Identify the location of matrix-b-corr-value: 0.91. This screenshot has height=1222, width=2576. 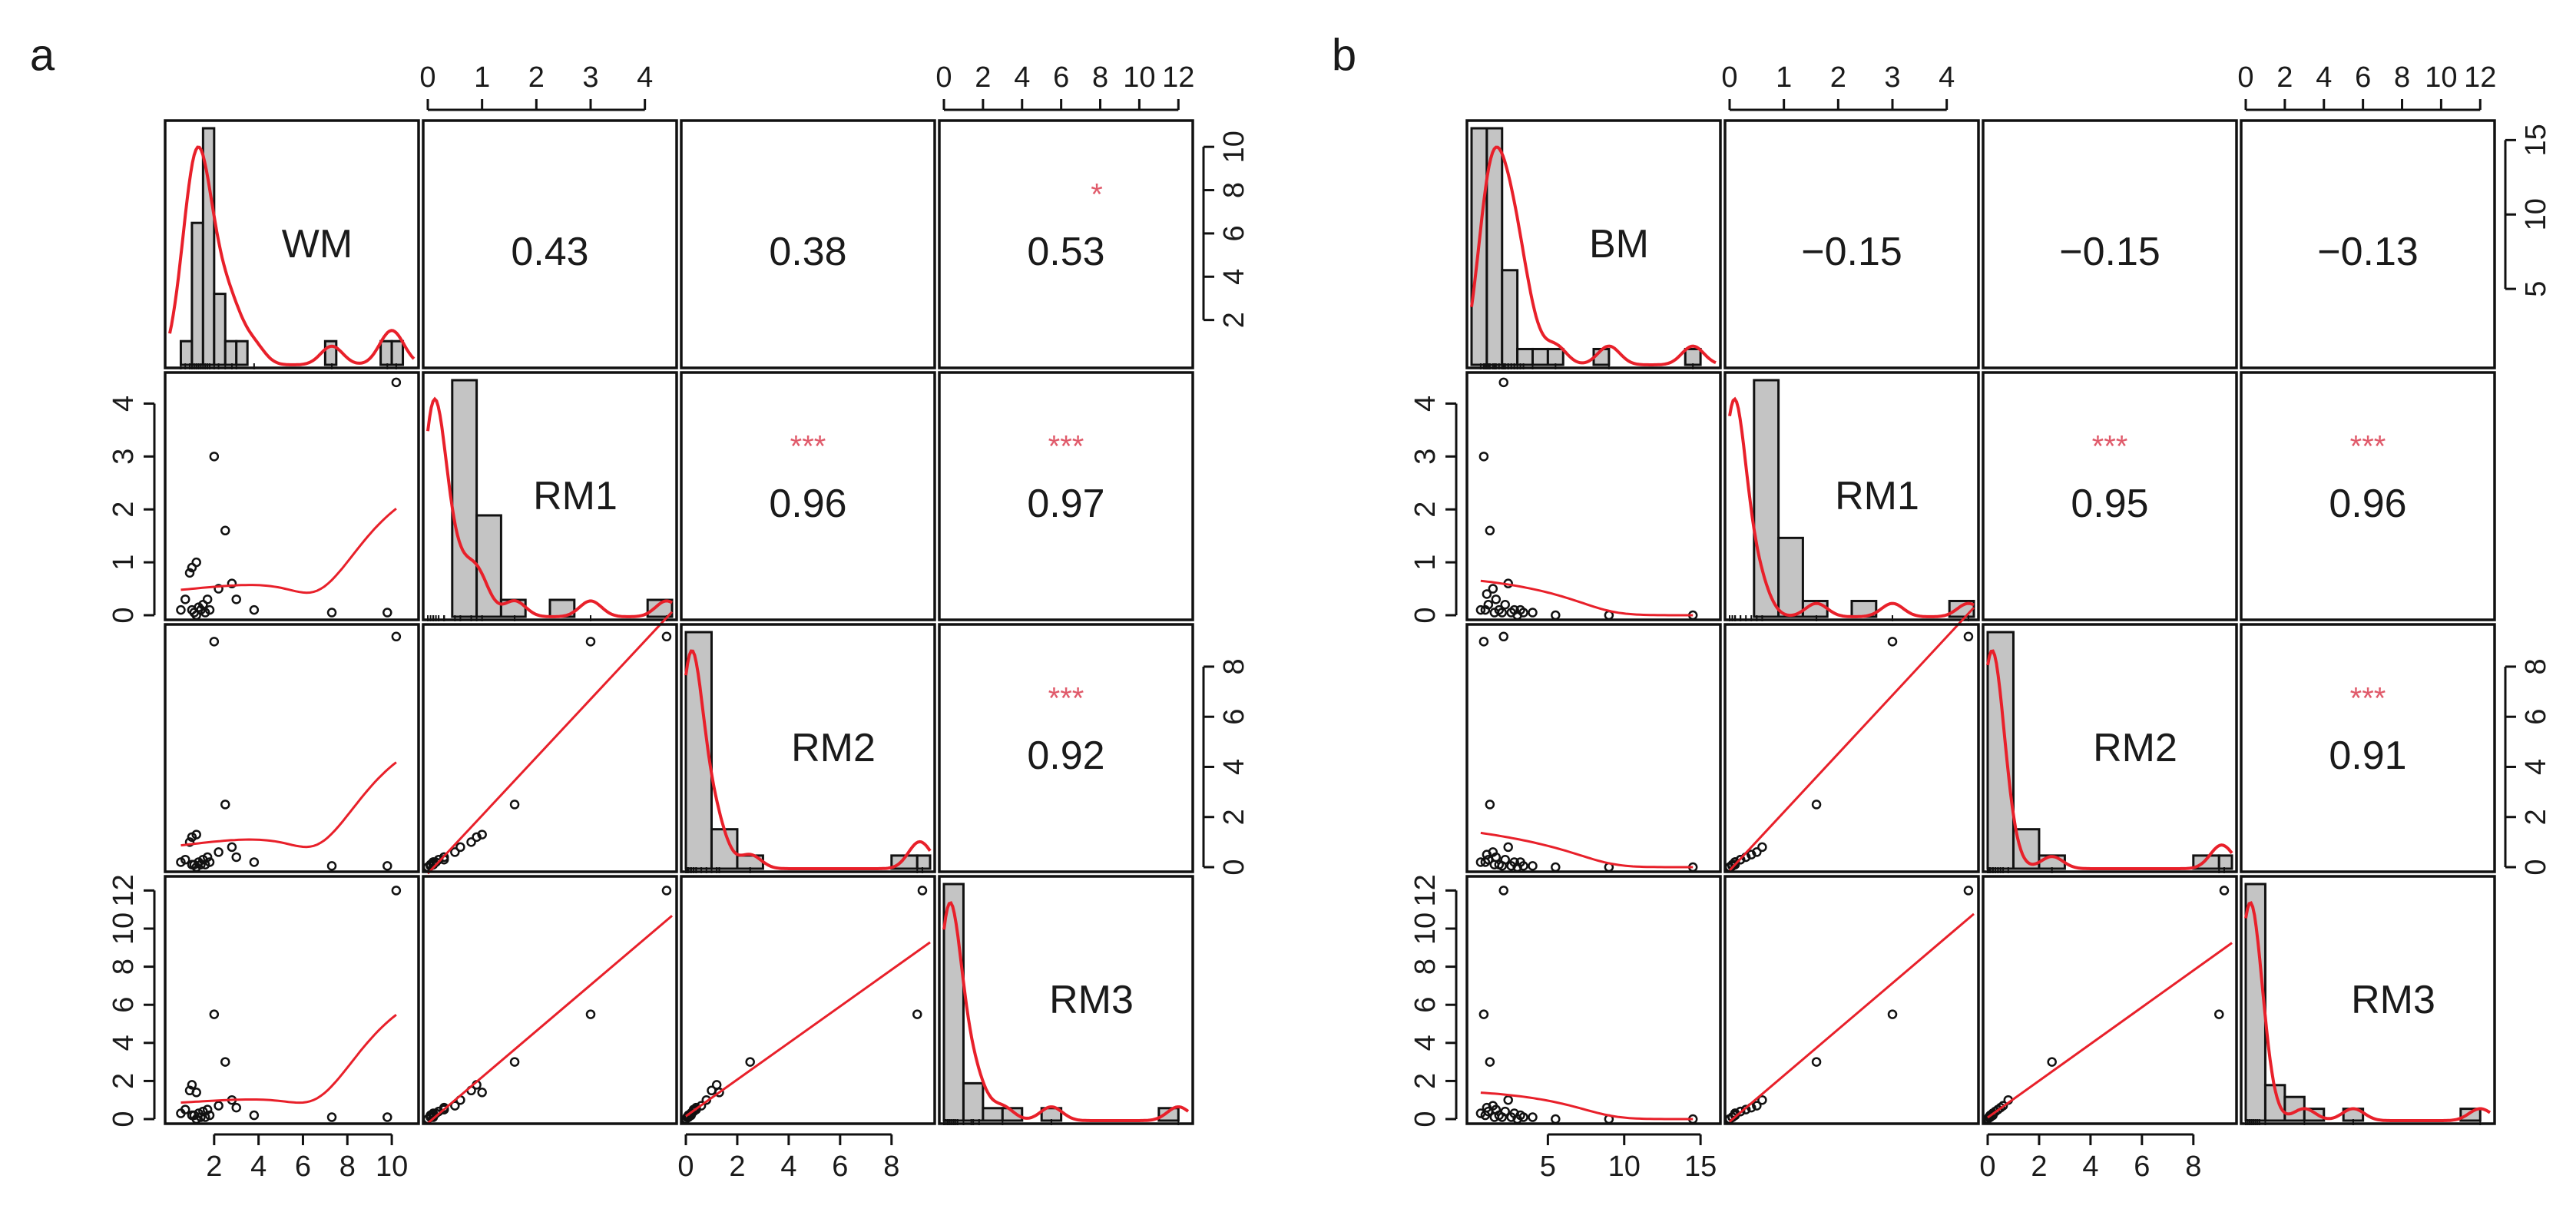
(2367, 756).